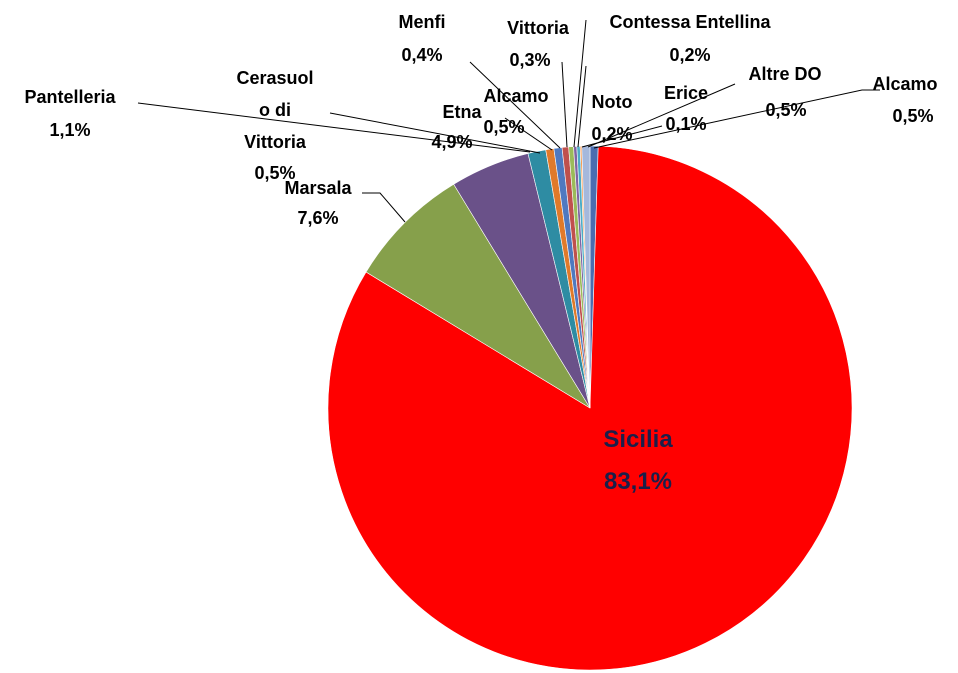 This screenshot has width=958, height=673. Describe the element at coordinates (612, 102) in the screenshot. I see `slice-name: Noto` at that location.